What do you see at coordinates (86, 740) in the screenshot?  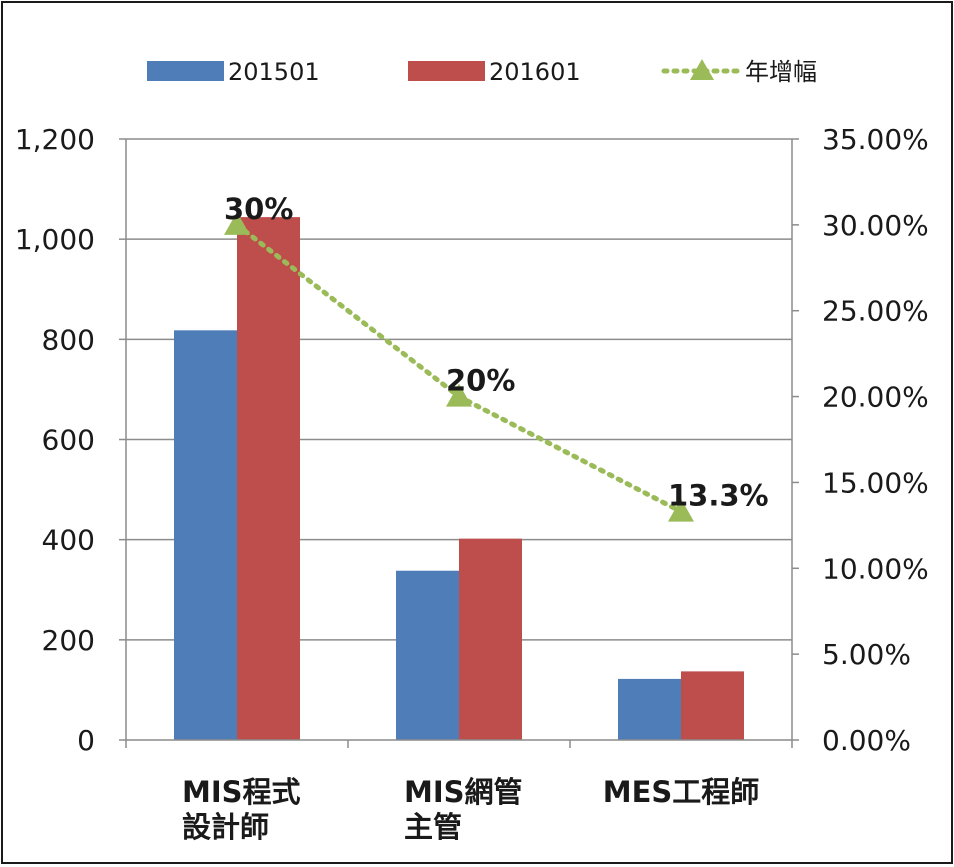 I see `left-axis-tick-label: 0` at bounding box center [86, 740].